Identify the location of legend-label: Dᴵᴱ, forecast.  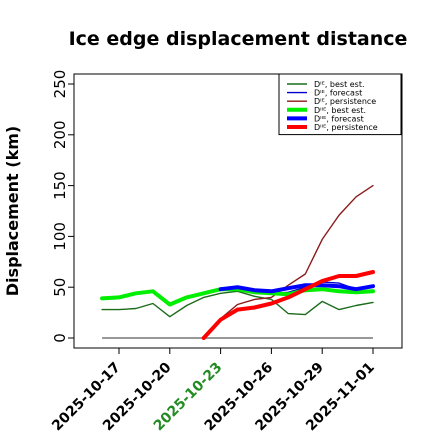
(338, 93).